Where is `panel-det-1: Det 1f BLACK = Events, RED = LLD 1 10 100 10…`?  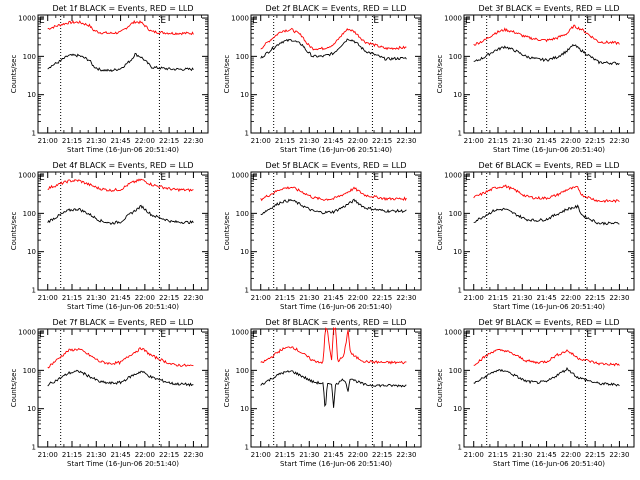
panel-det-1: Det 1f BLACK = Events, RED = LLD 1 10 100 10… is located at coordinates (109, 79).